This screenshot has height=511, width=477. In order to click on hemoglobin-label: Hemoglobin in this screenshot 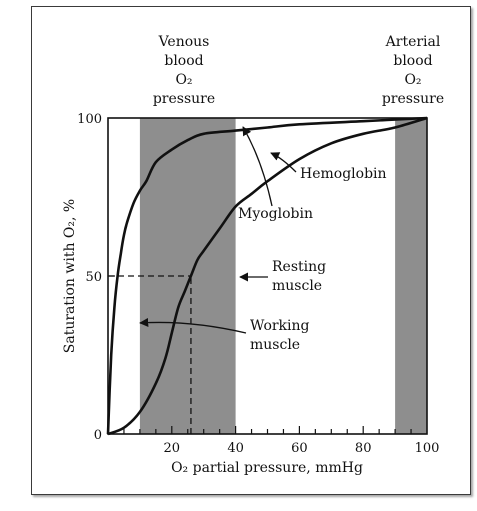, I will do `click(343, 174)`.